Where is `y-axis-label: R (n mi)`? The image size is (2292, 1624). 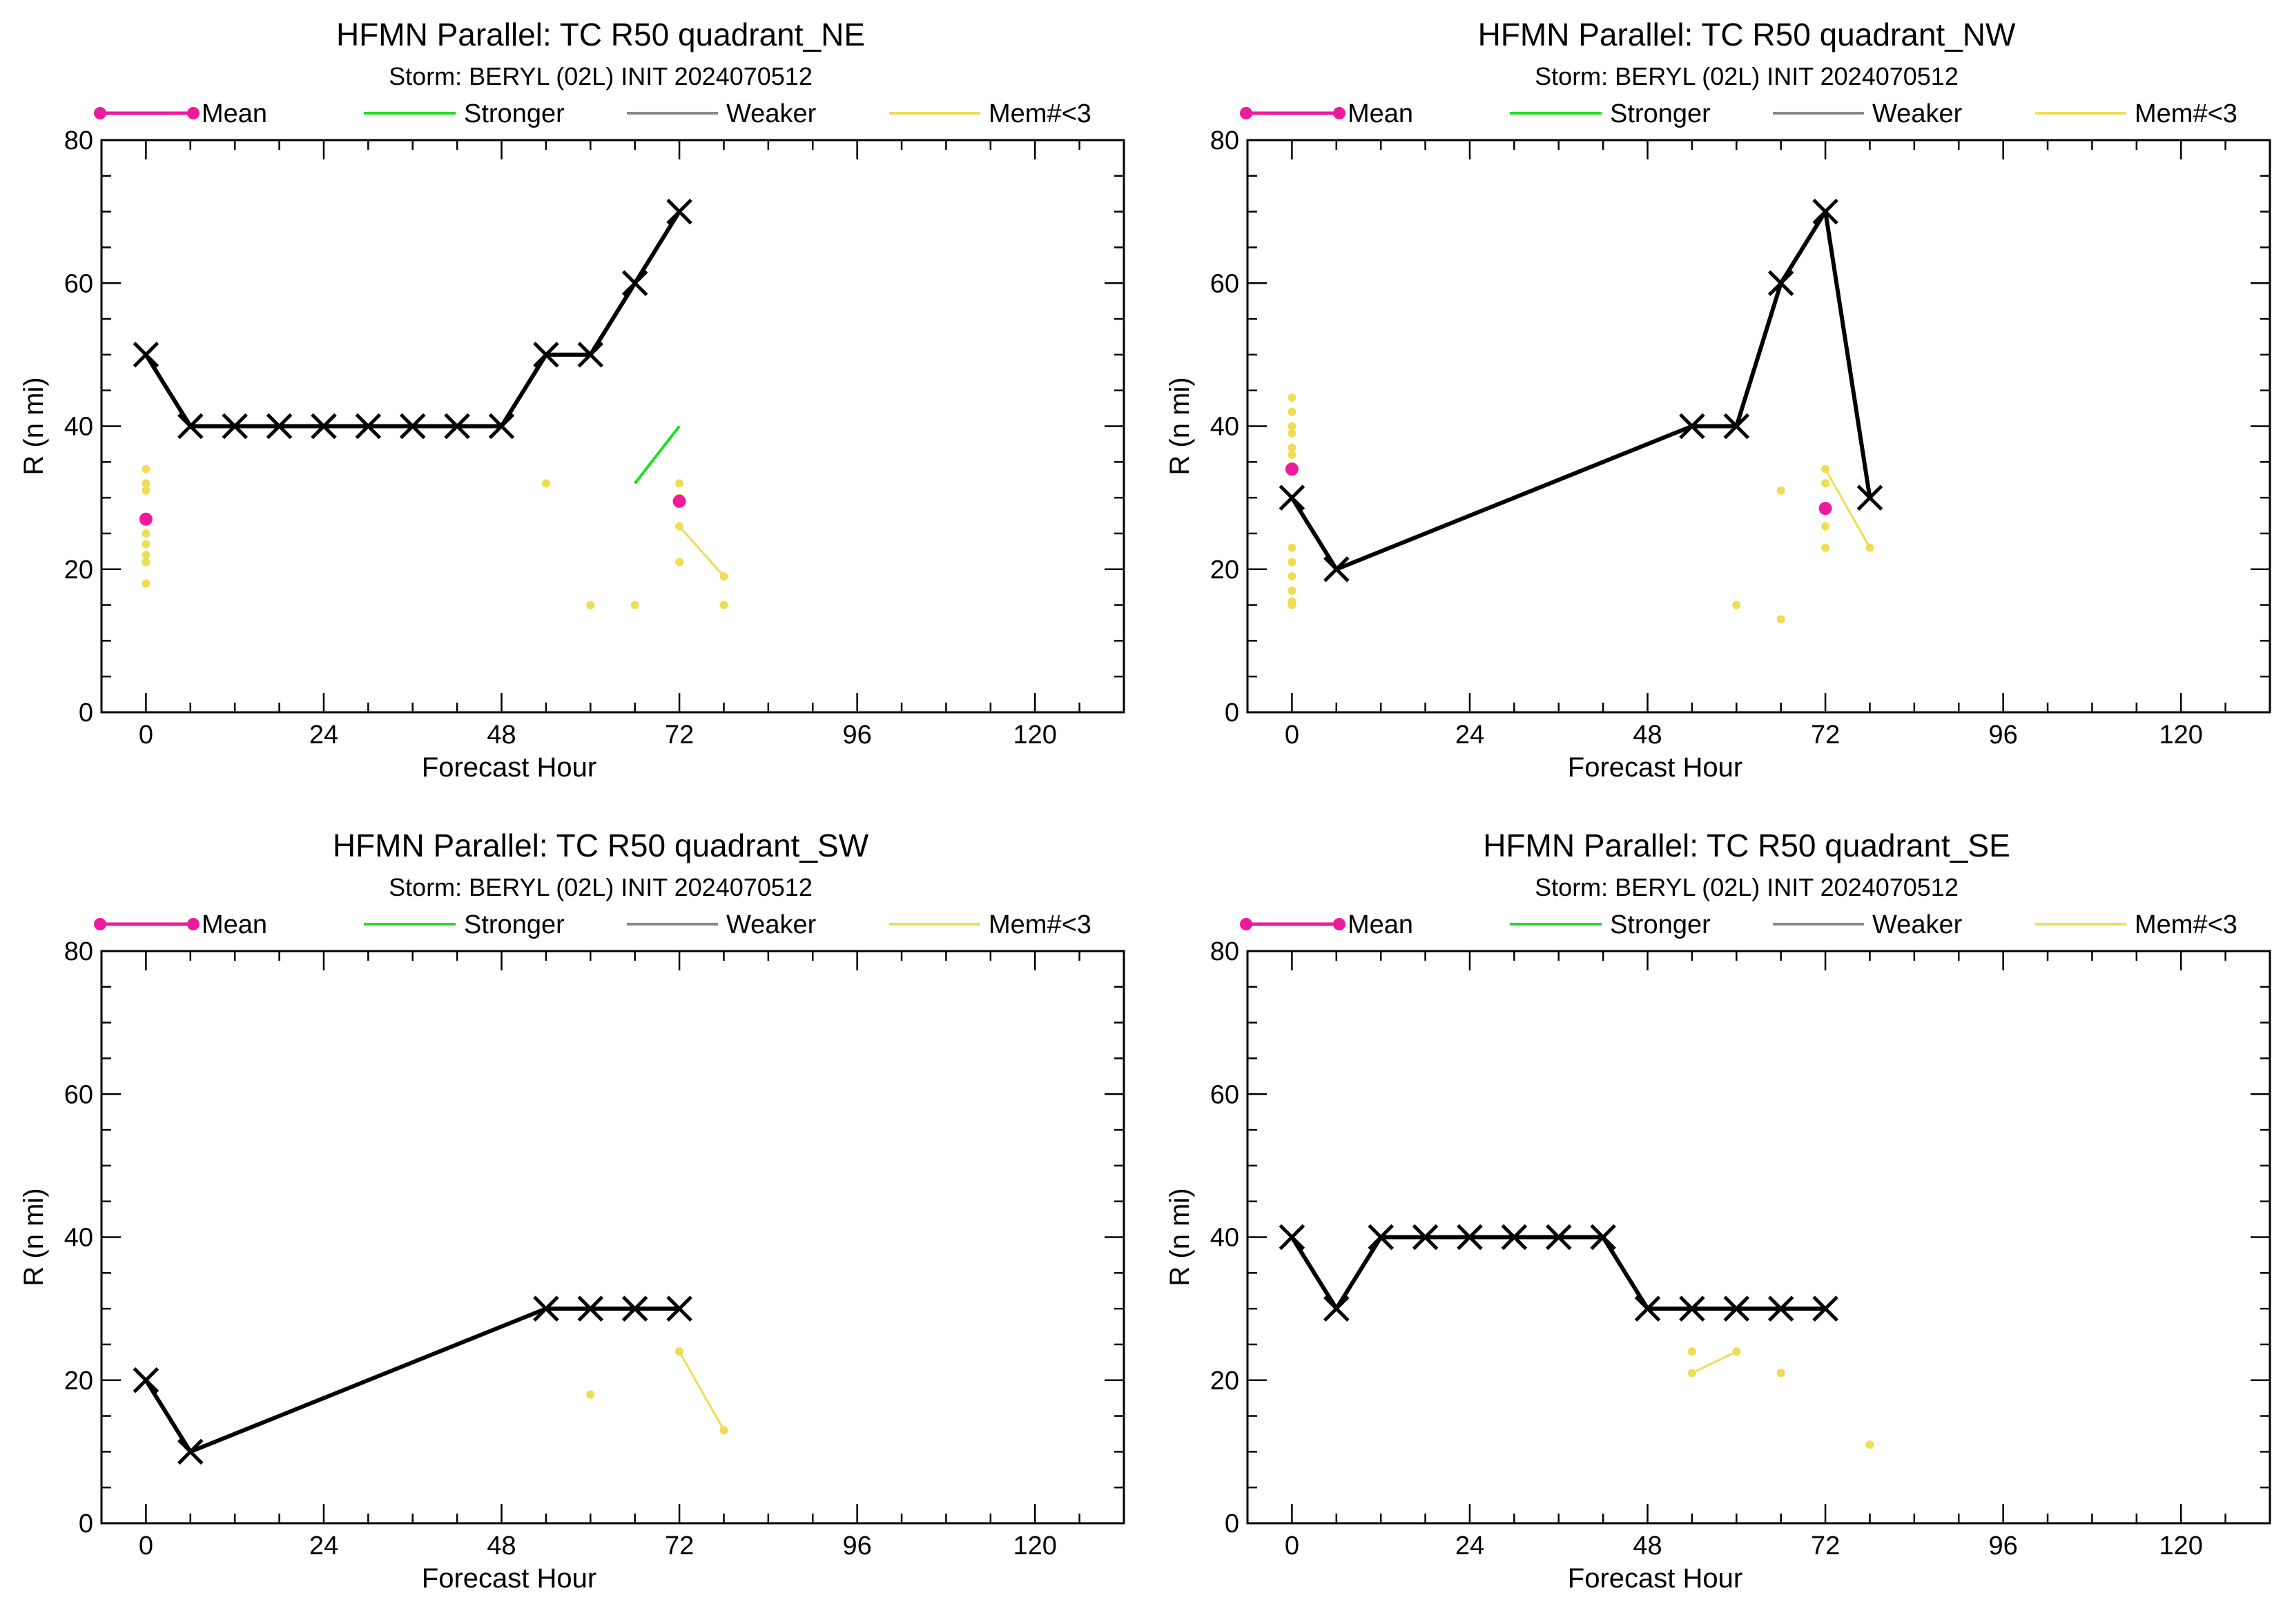 y-axis-label: R (n mi) is located at coordinates (1180, 1237).